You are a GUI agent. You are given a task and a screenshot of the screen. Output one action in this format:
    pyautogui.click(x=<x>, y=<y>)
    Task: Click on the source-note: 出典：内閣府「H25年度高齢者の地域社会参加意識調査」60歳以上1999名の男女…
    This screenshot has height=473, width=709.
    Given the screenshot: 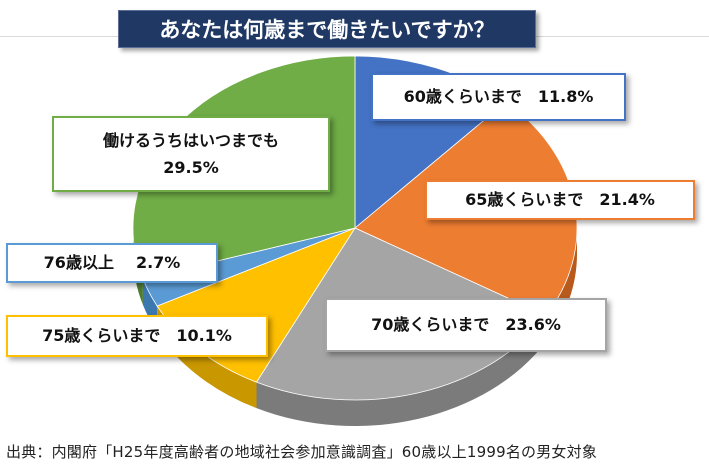 What is the action you would take?
    pyautogui.click(x=302, y=452)
    